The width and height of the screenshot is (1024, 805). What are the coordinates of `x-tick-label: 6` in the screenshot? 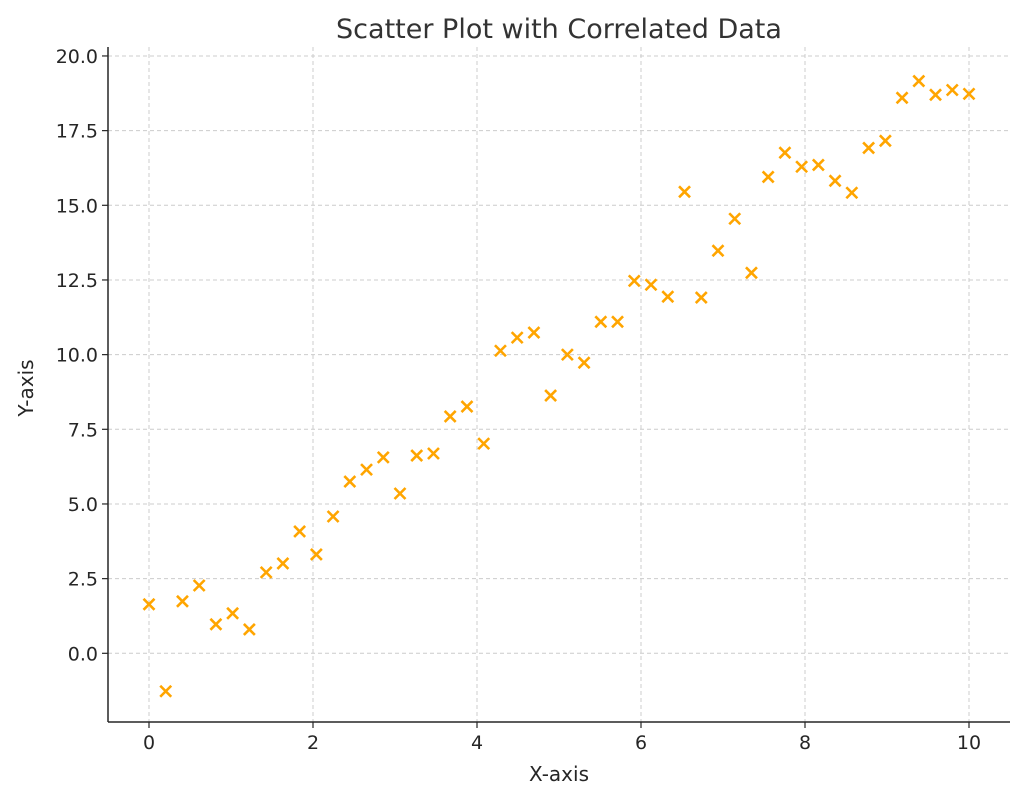 It's located at (641, 743).